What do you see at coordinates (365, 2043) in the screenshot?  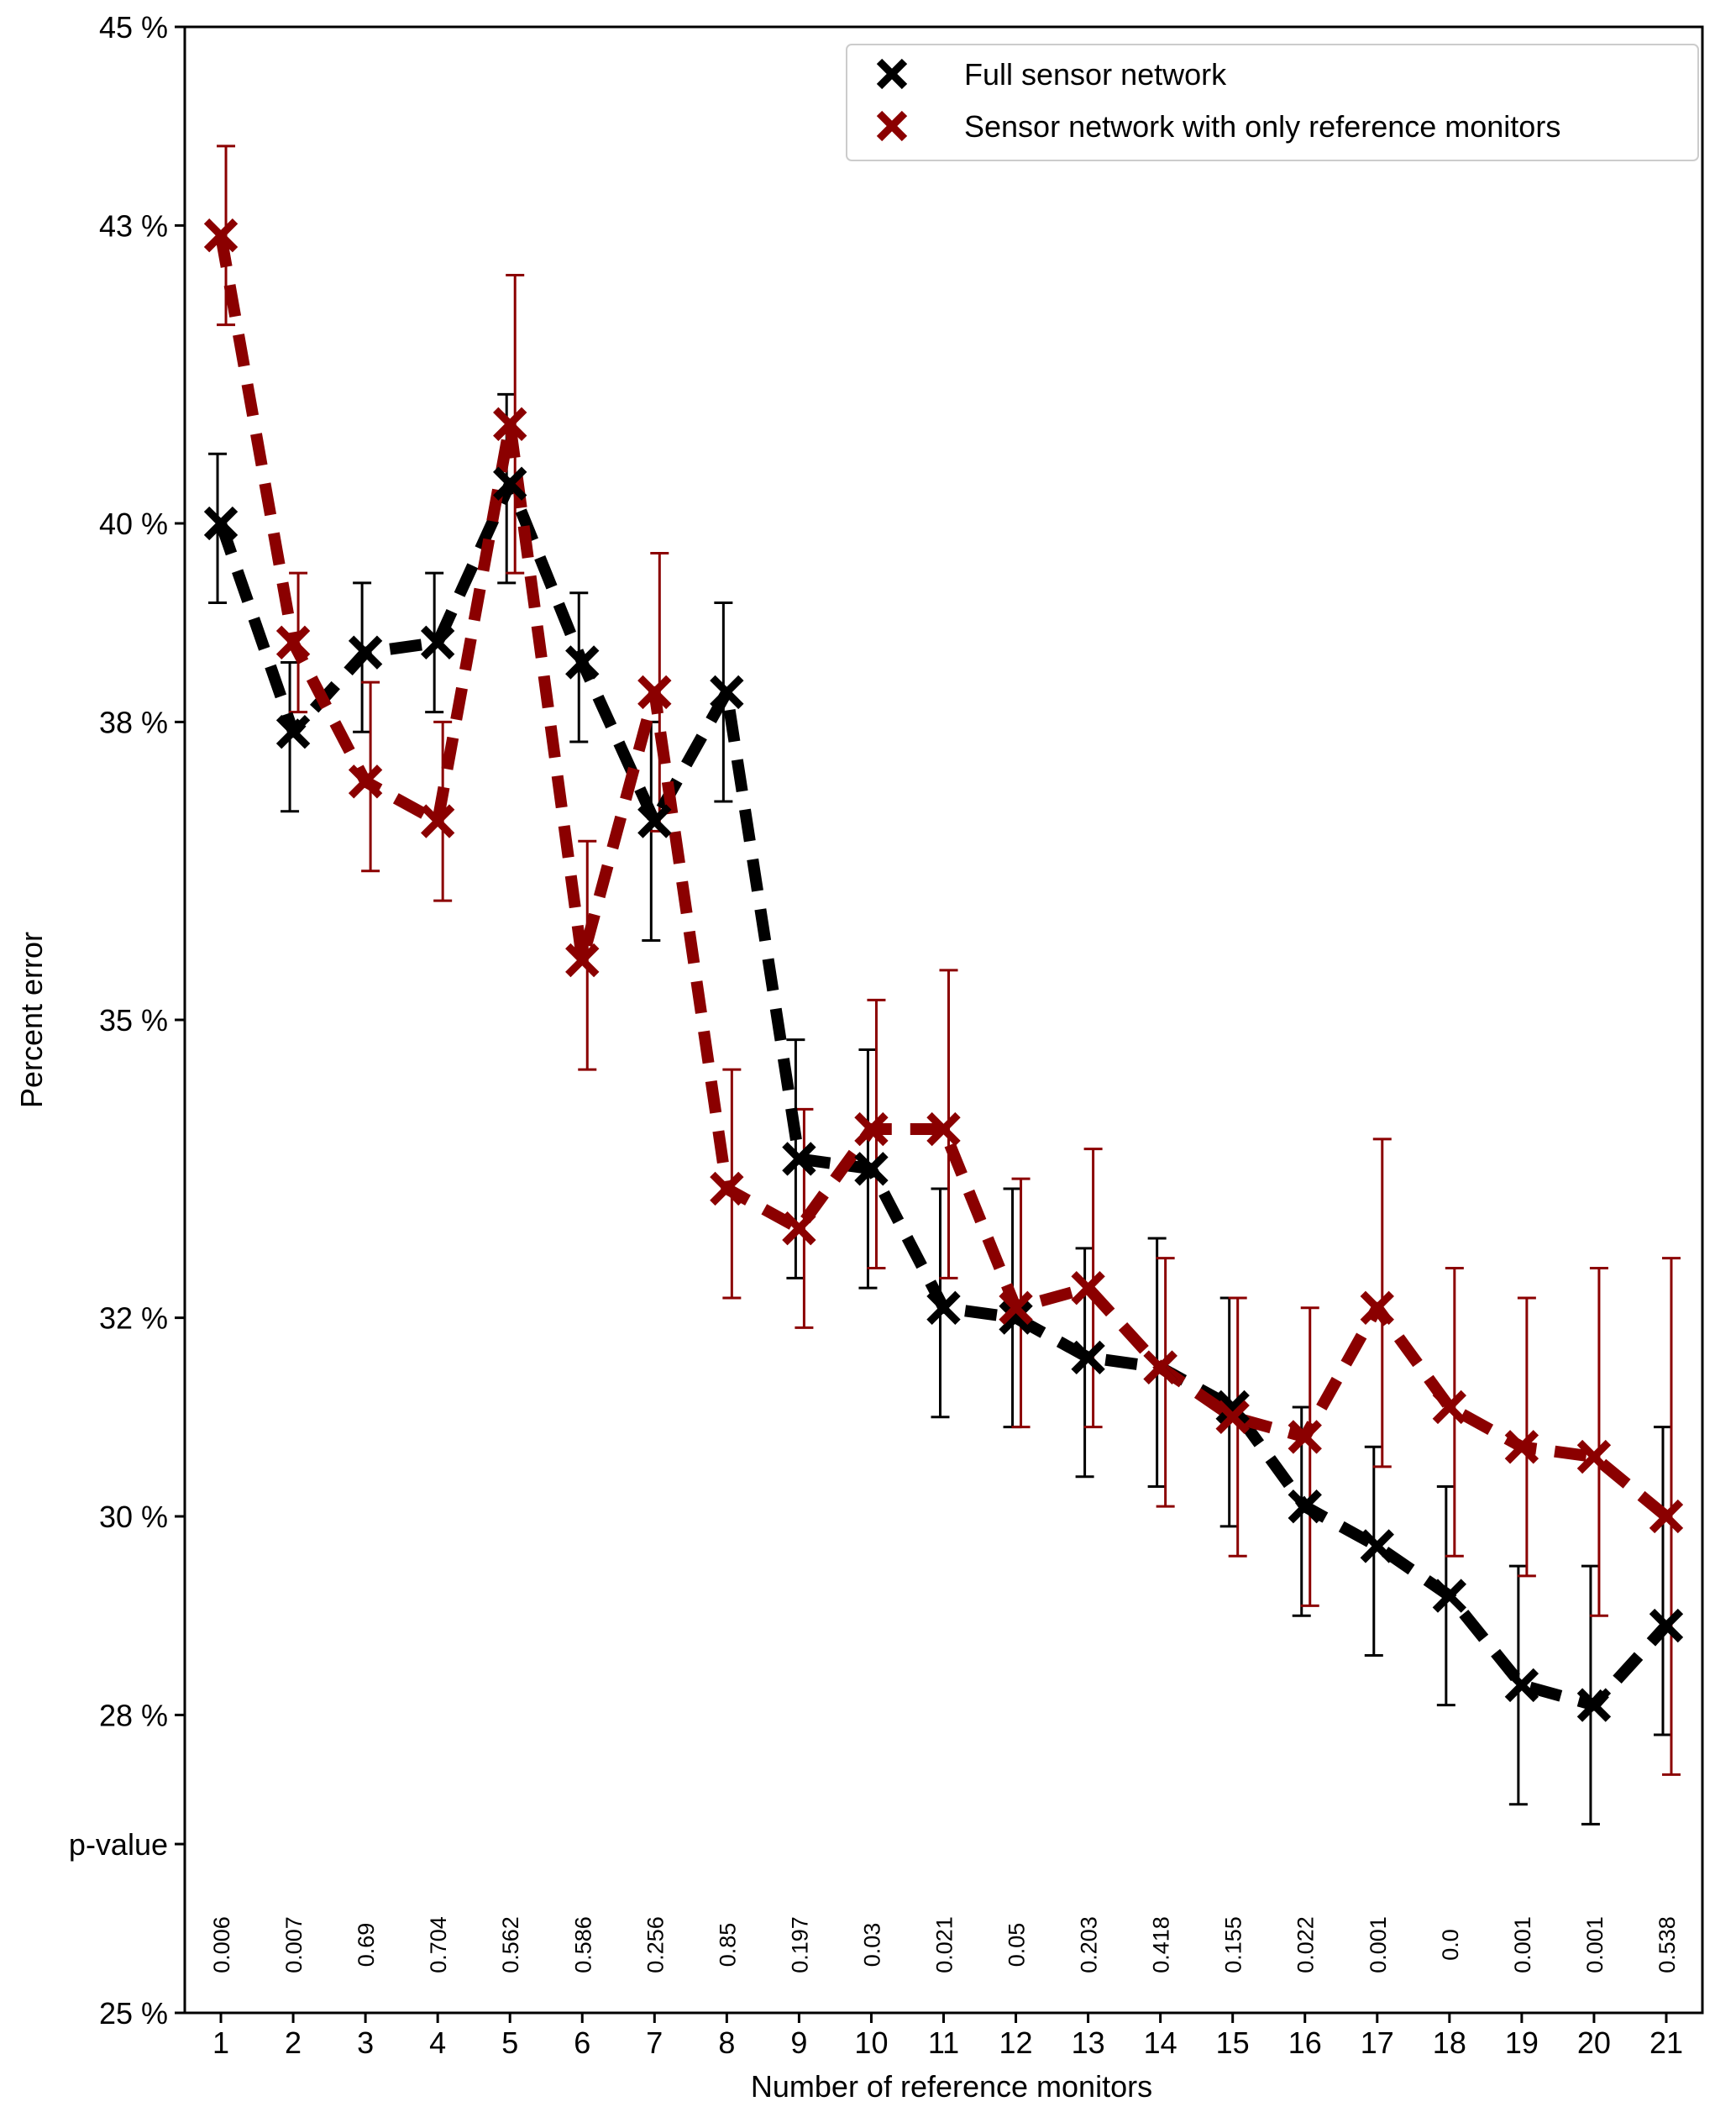 I see `x-tick-label: 3` at bounding box center [365, 2043].